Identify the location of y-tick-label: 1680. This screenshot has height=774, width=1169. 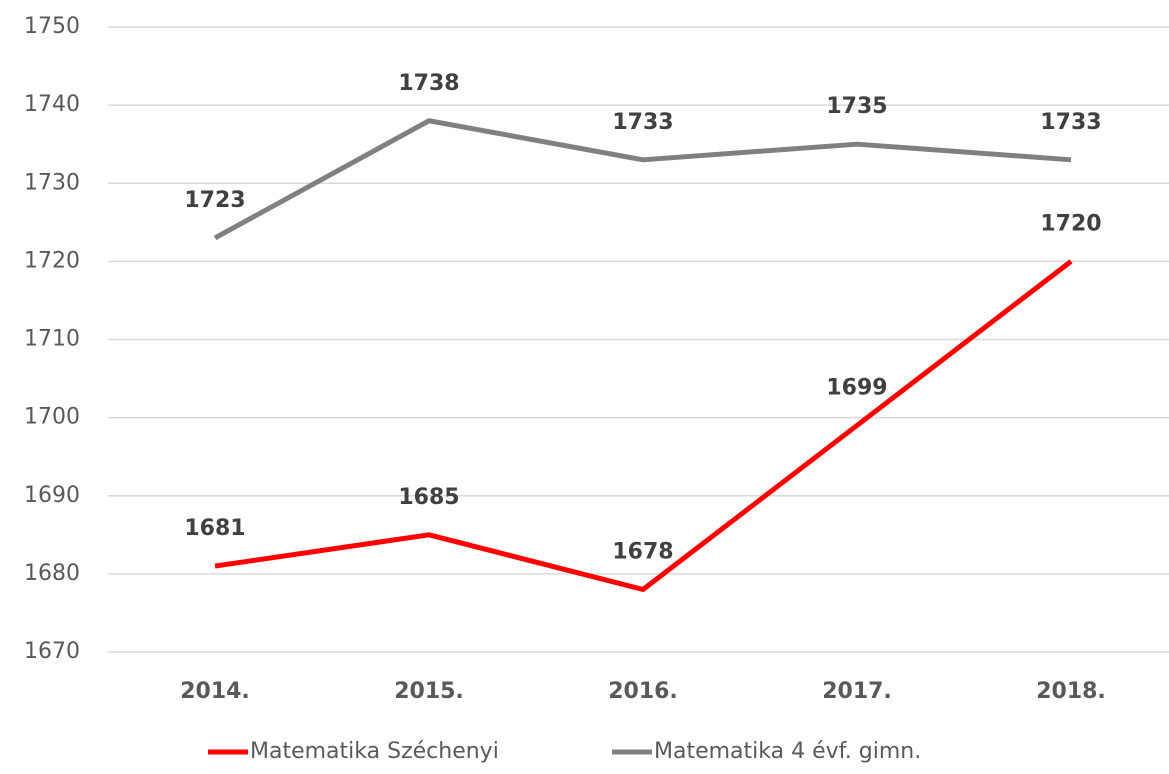
(52, 573).